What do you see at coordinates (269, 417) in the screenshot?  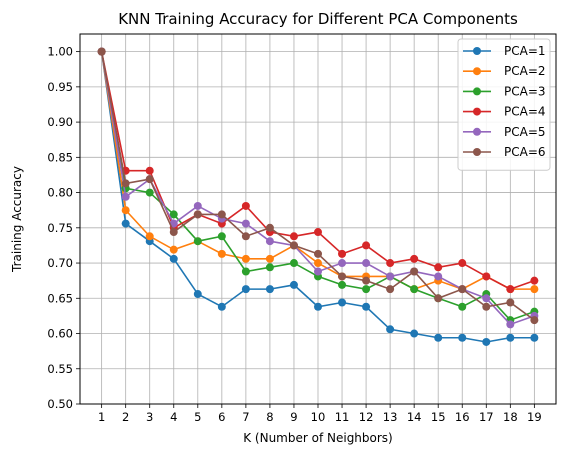 I see `x-tick-label: 8` at bounding box center [269, 417].